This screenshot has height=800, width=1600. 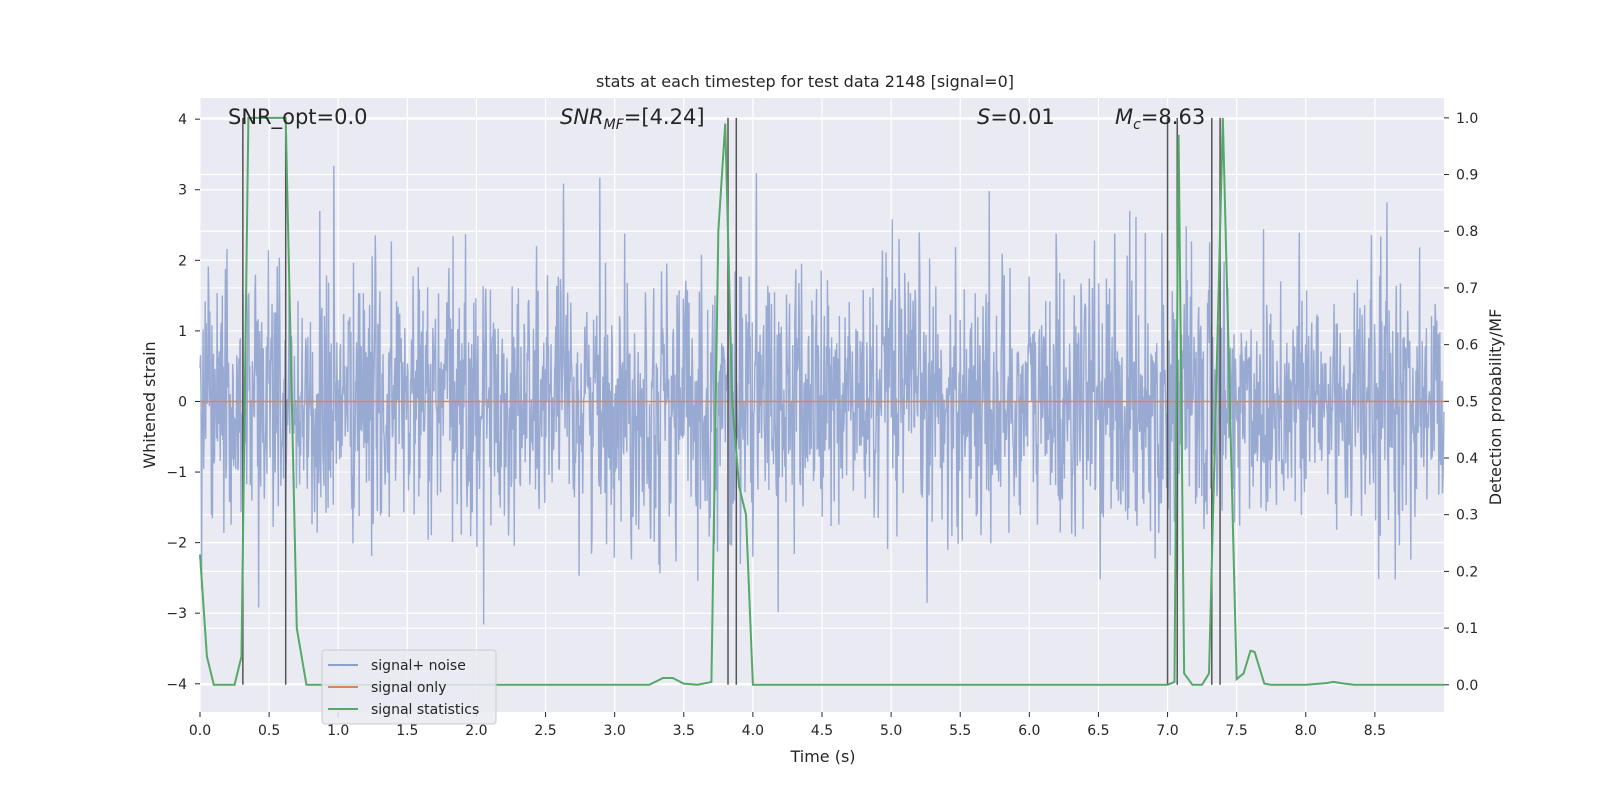 I want to click on y2-tick-label: 0.9, so click(x=1467, y=176).